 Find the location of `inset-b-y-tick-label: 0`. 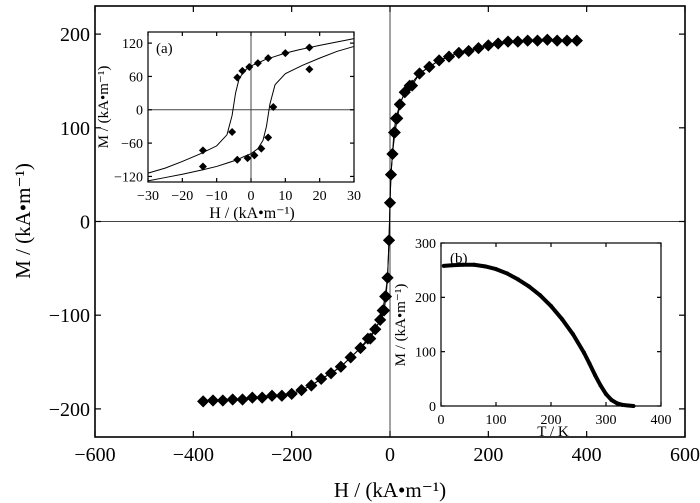

inset-b-y-tick-label: 0 is located at coordinates (432, 407).